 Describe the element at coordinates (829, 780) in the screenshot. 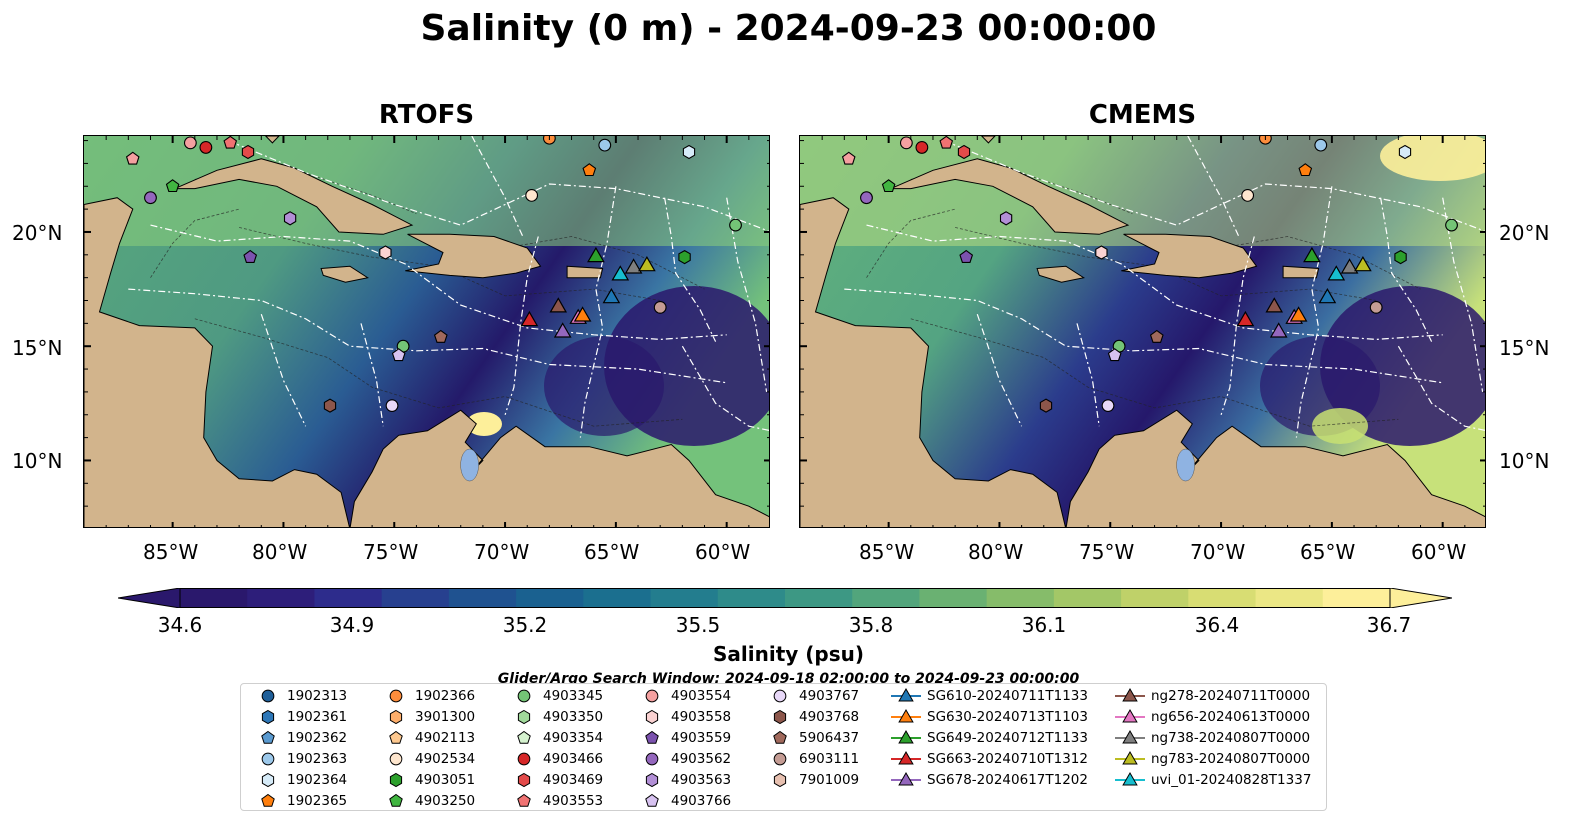

I see `legend-label: 7901009` at that location.